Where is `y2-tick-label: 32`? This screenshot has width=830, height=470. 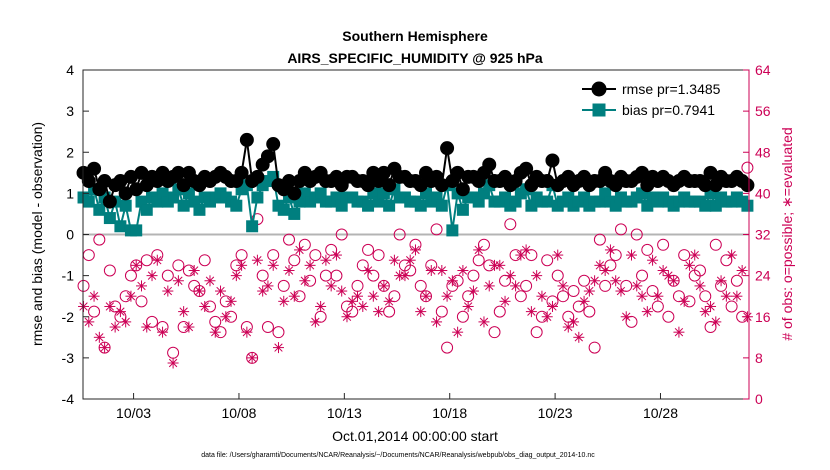 y2-tick-label: 32 is located at coordinates (763, 235).